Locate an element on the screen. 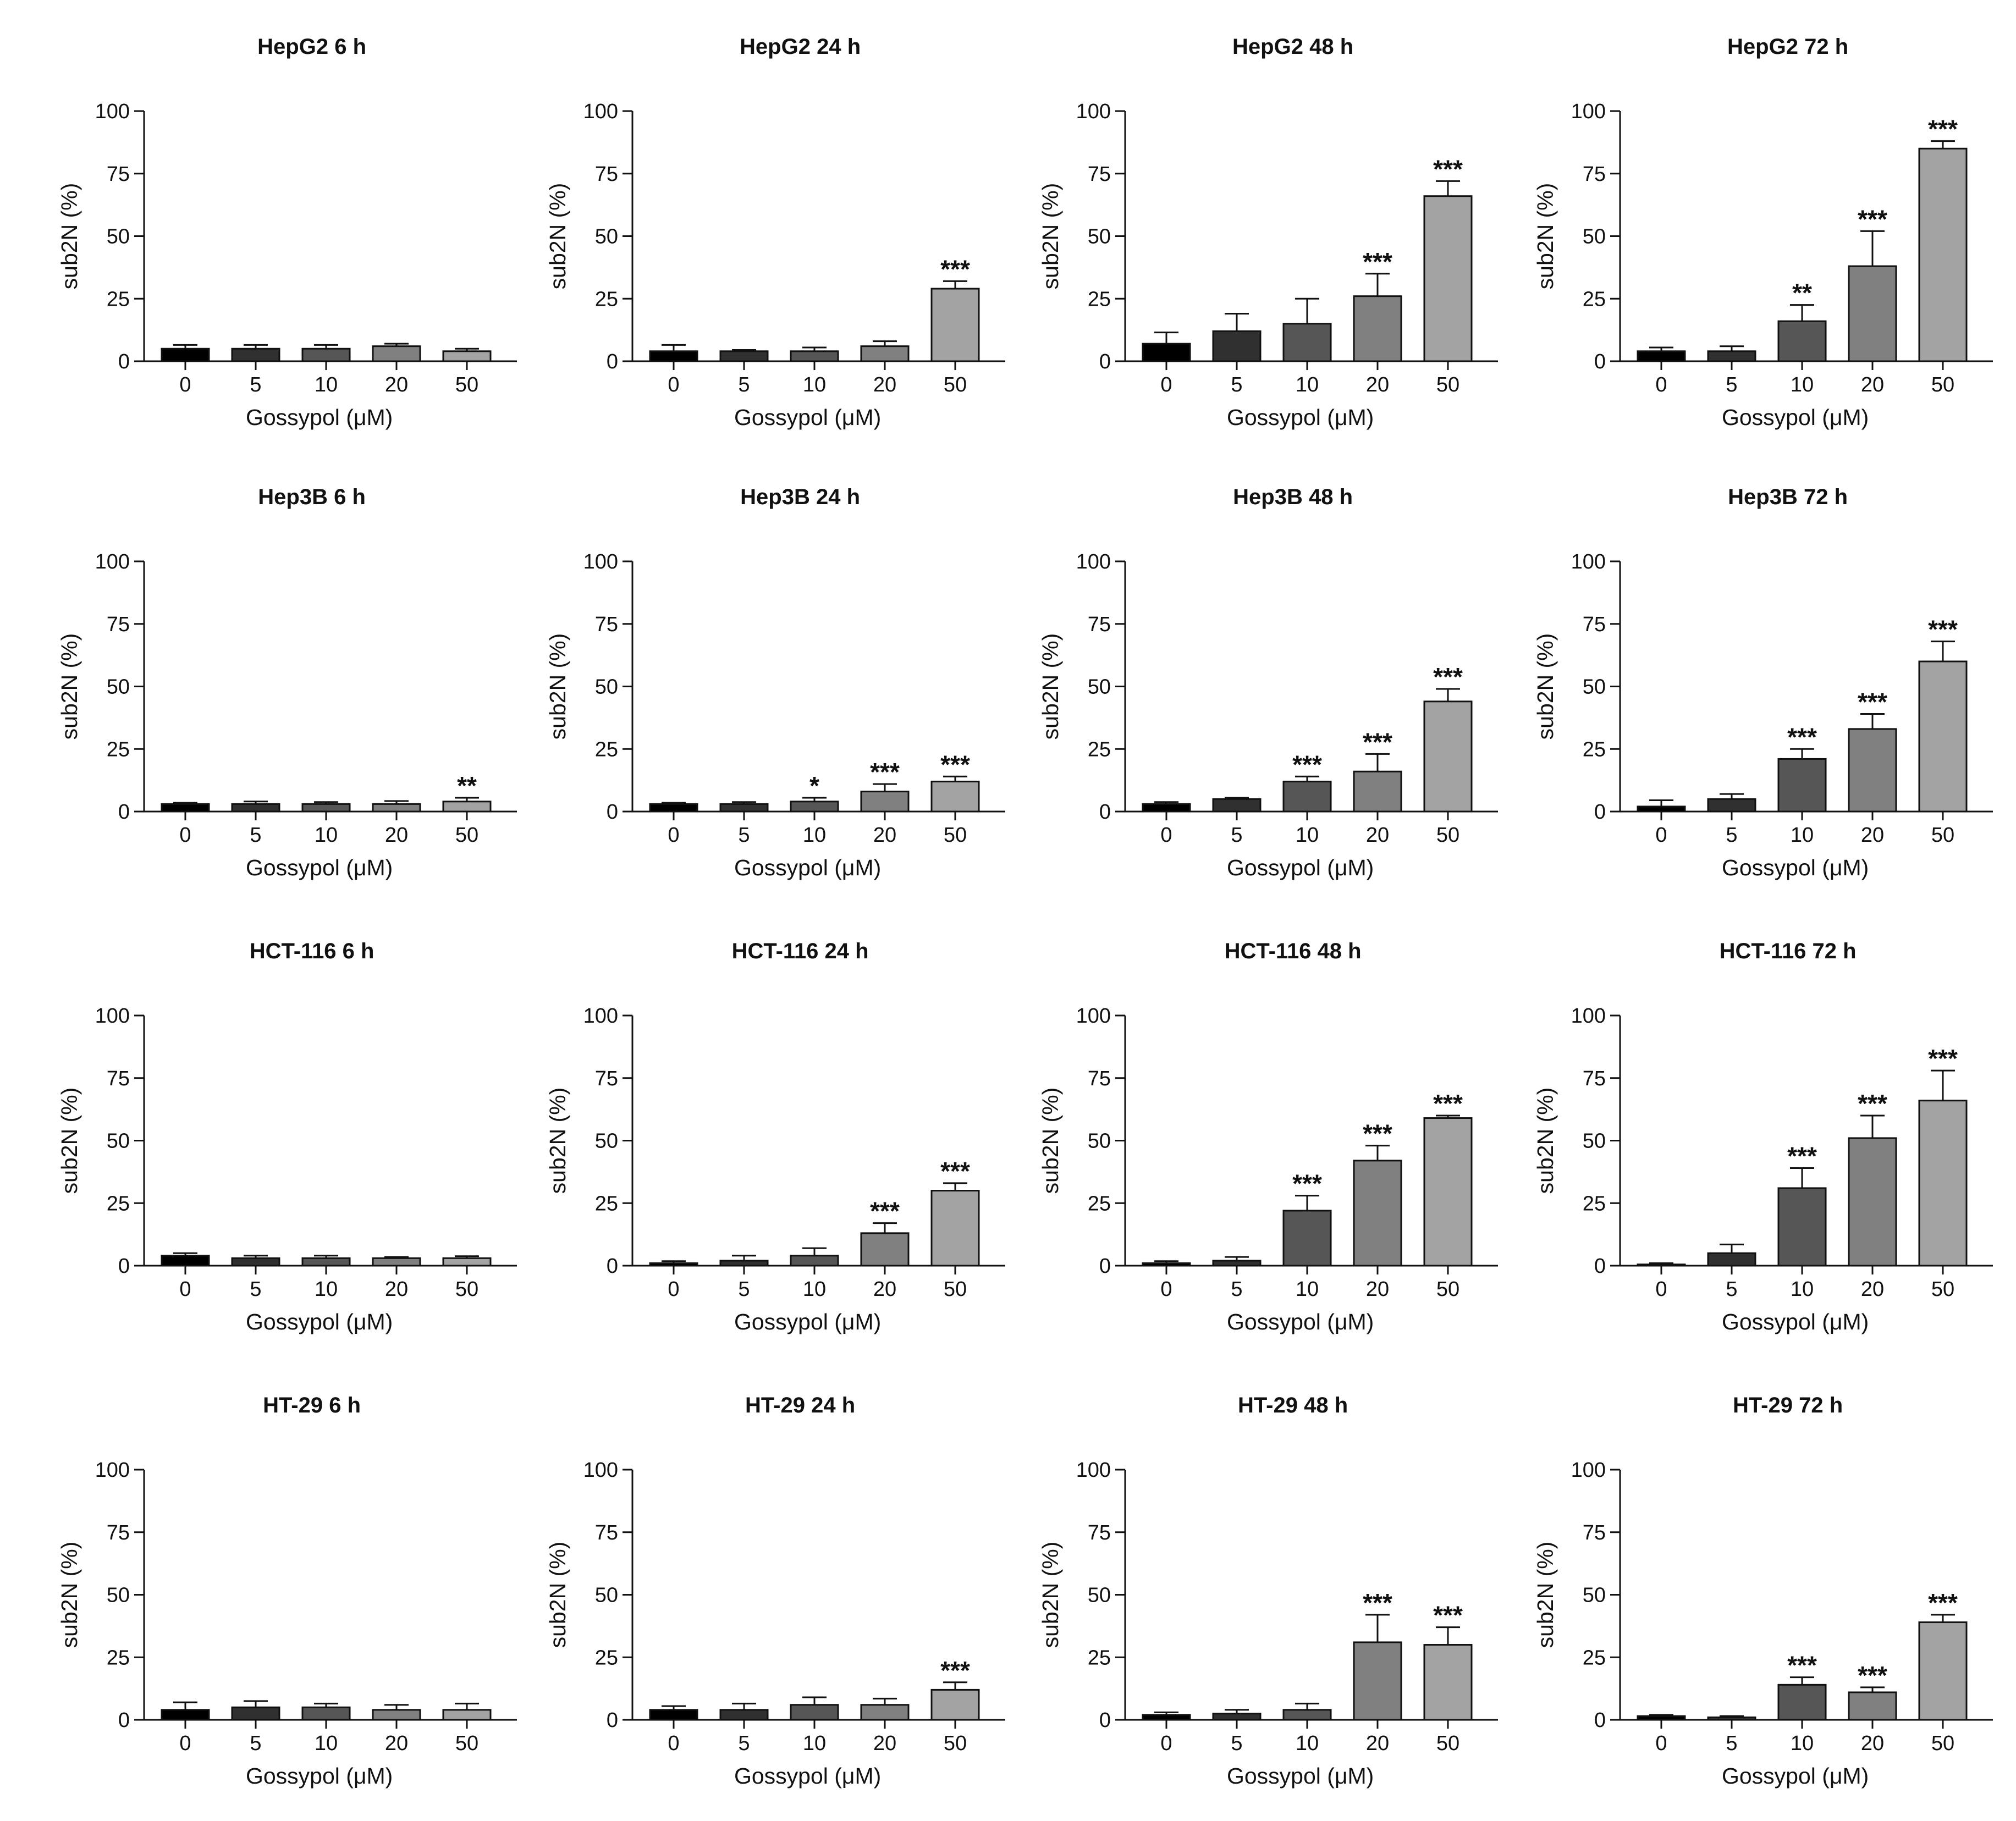  significance-label: ** is located at coordinates (467, 785).